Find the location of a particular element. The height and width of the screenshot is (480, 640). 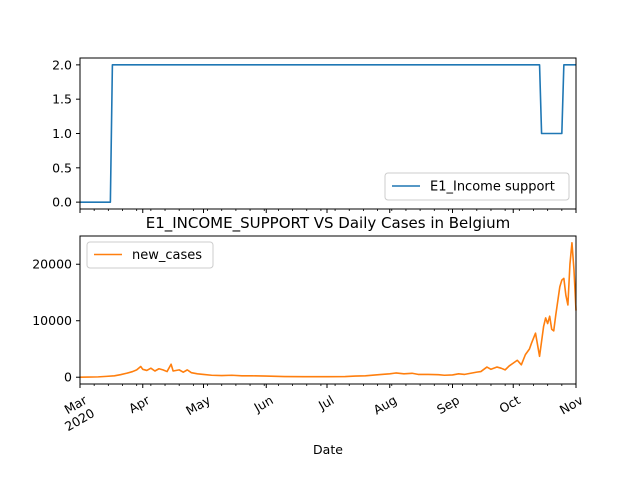

bottom-x-tick-label: Apr is located at coordinates (139, 404).